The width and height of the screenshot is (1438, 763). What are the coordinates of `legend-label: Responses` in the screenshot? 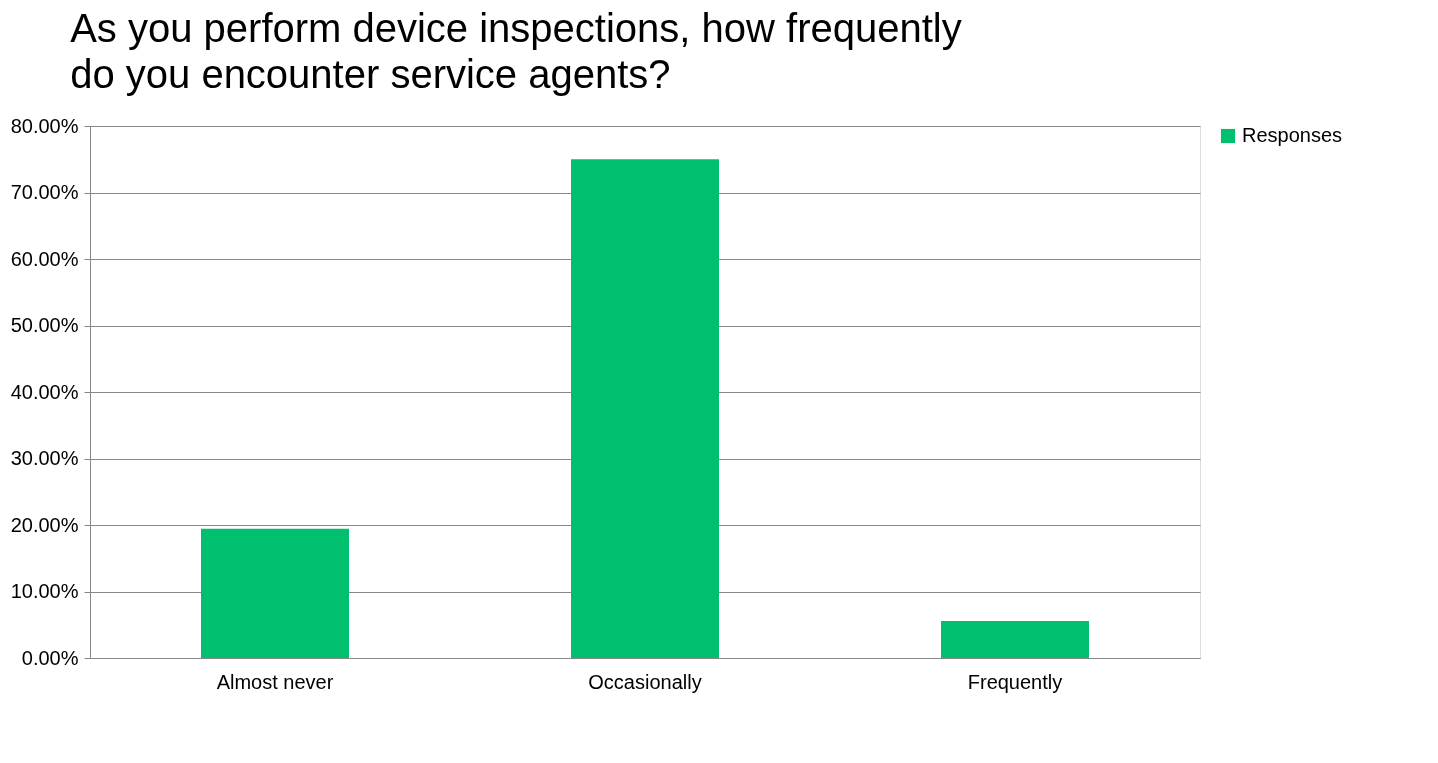 It's located at (1292, 135).